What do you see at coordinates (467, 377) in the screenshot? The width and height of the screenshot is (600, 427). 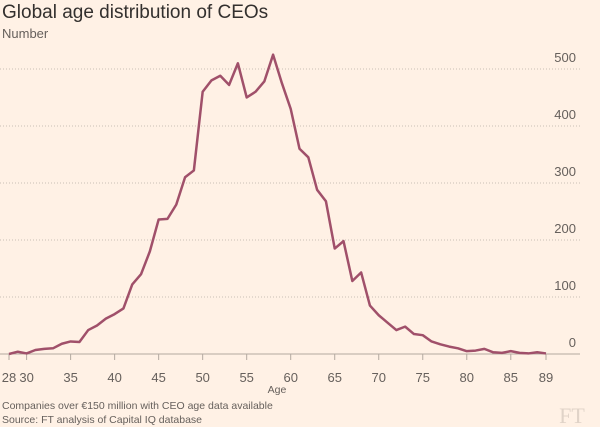 I see `x-tick-label: 80` at bounding box center [467, 377].